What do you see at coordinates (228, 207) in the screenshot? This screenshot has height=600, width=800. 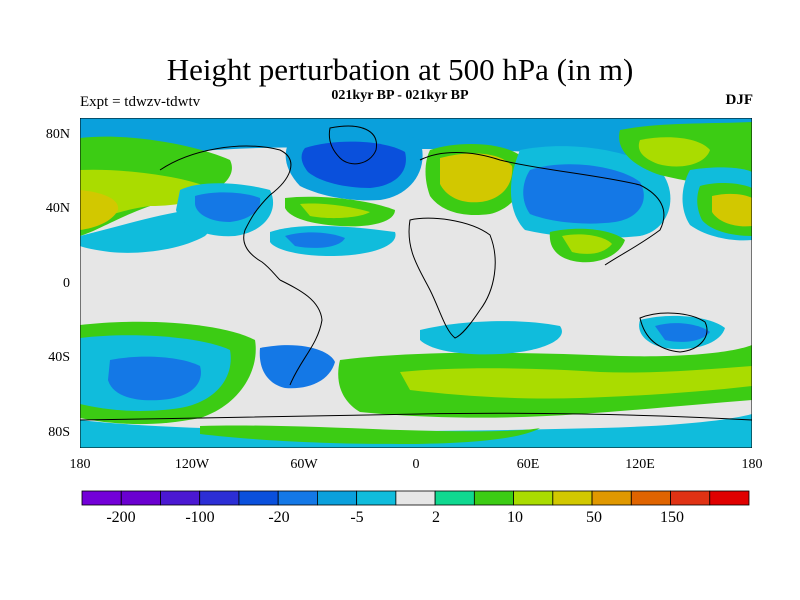 I see `north-america-blue` at bounding box center [228, 207].